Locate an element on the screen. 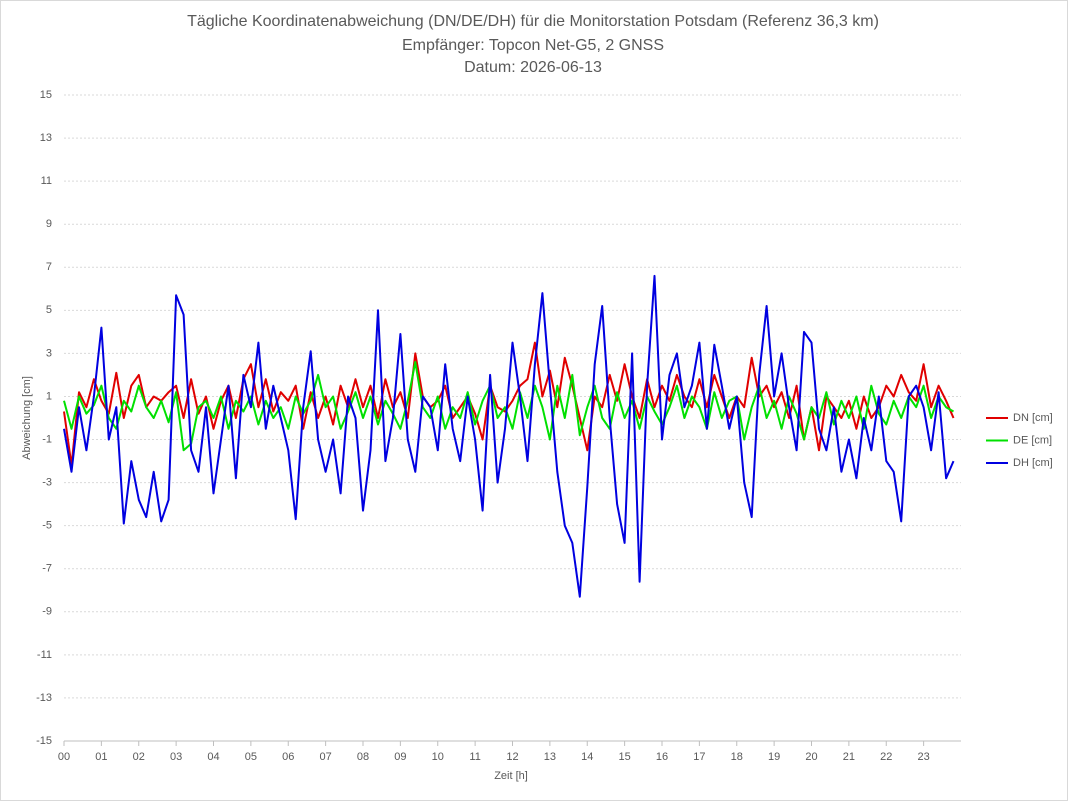  x-tick-label: 21 is located at coordinates (849, 757).